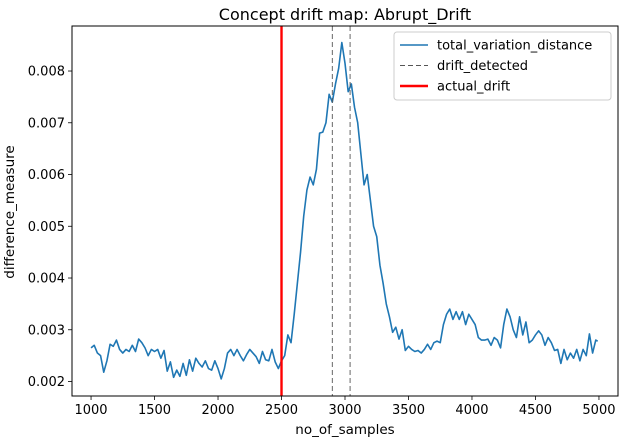  Describe the element at coordinates (90, 410) in the screenshot. I see `x-tick-label: 1000` at that location.